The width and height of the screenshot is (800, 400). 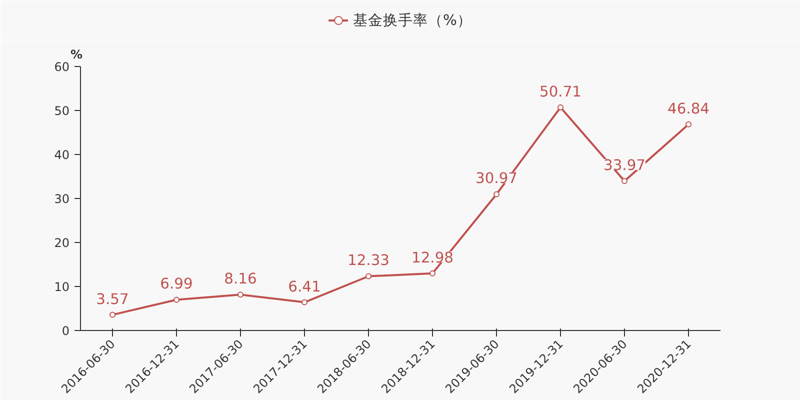 I want to click on data-label: 12.98, so click(x=433, y=257).